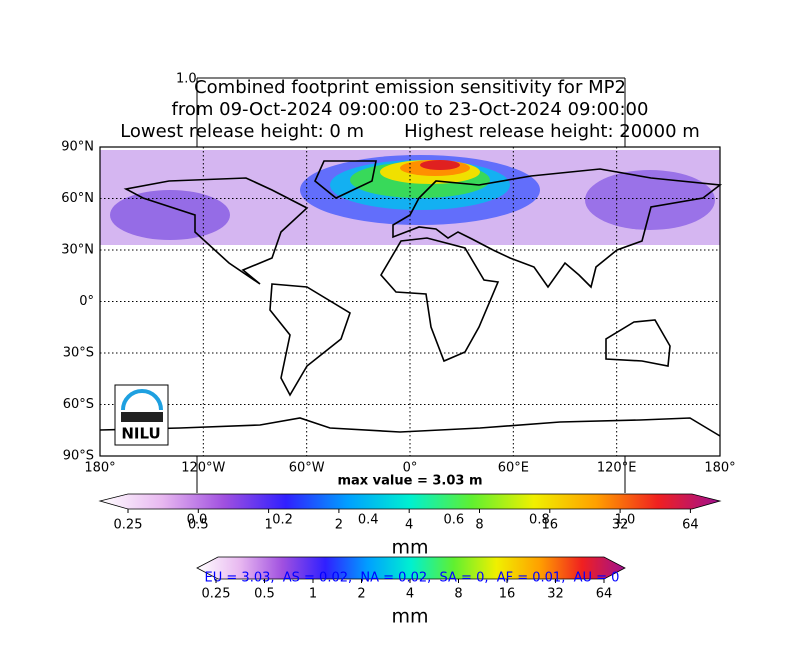  What do you see at coordinates (197, 520) in the screenshot?
I see `stray-tick-label: 0.0` at bounding box center [197, 520].